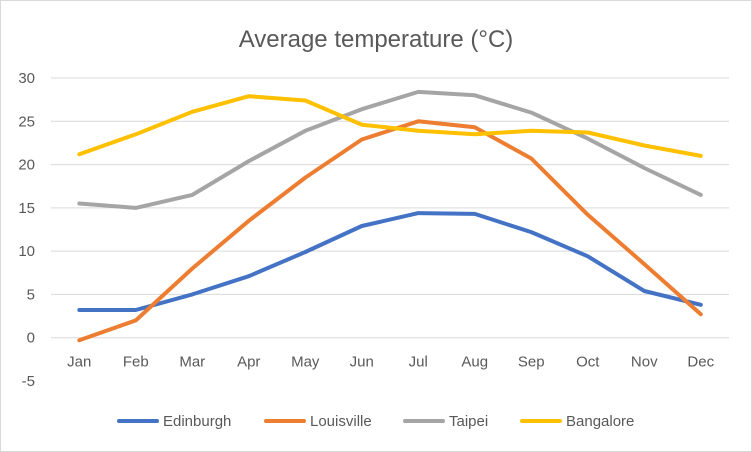  Describe the element at coordinates (26, 251) in the screenshot. I see `y-tick-label: 10` at that location.